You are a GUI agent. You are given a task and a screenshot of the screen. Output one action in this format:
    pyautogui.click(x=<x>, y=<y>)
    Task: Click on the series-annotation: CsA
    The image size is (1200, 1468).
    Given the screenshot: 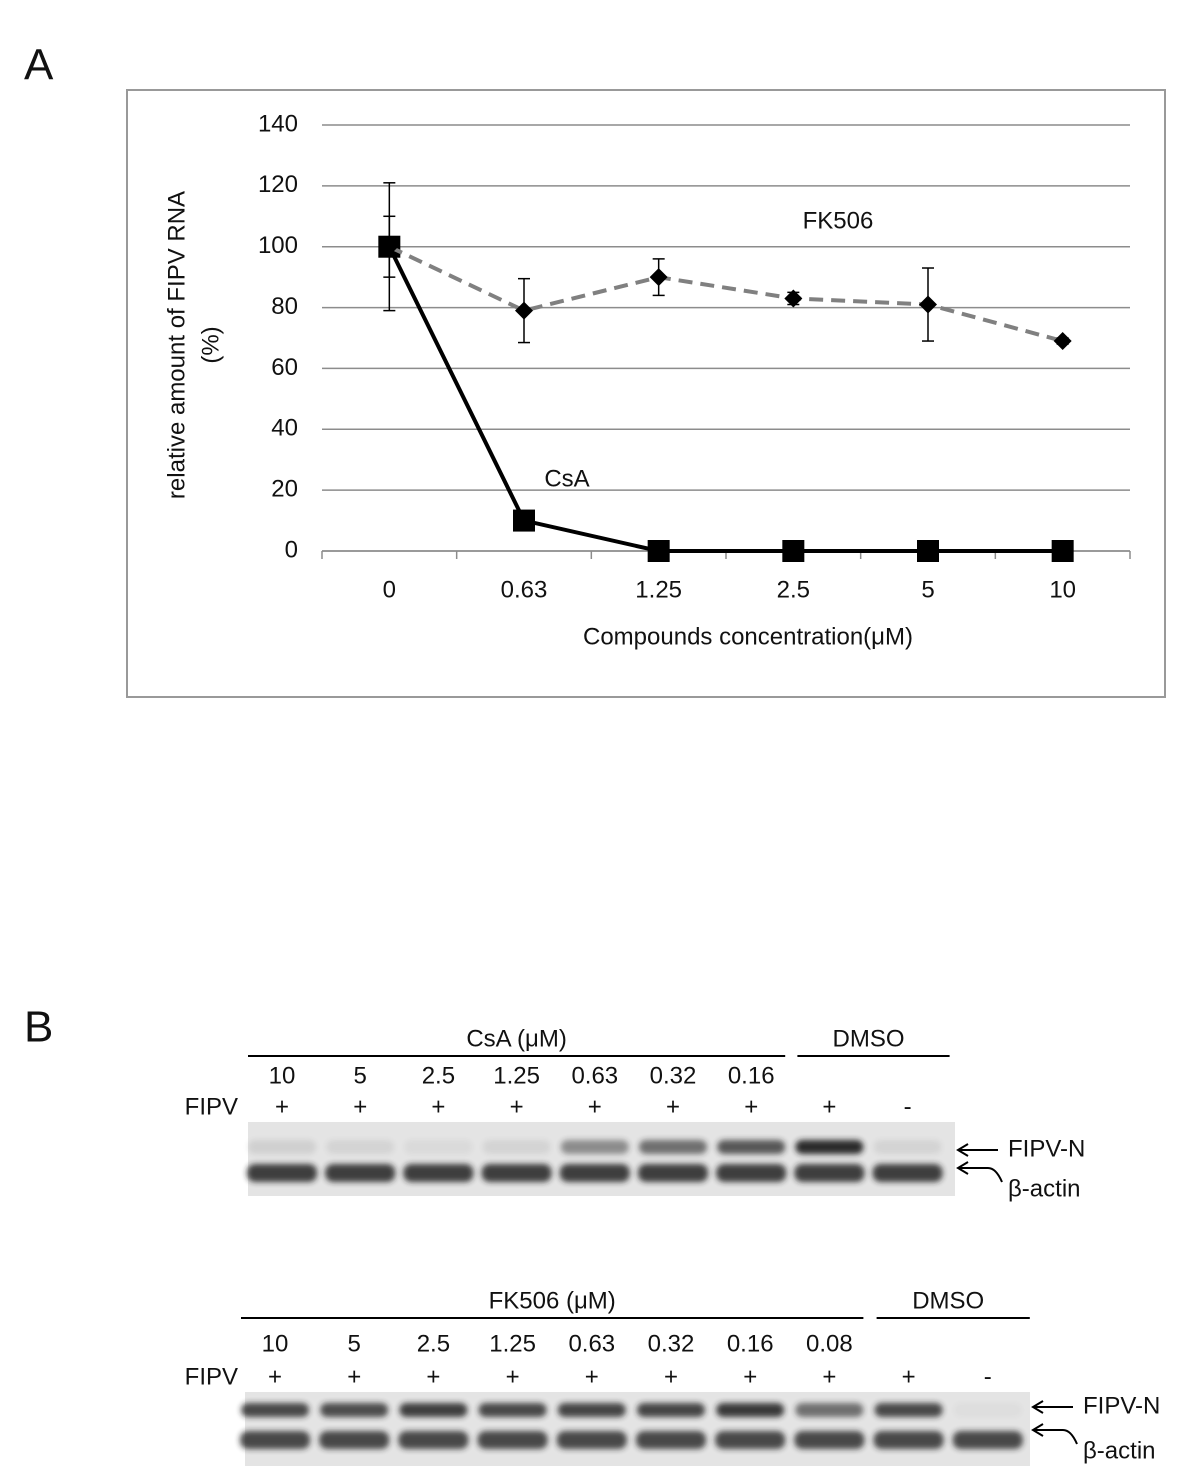 What is the action you would take?
    pyautogui.click(x=566, y=478)
    